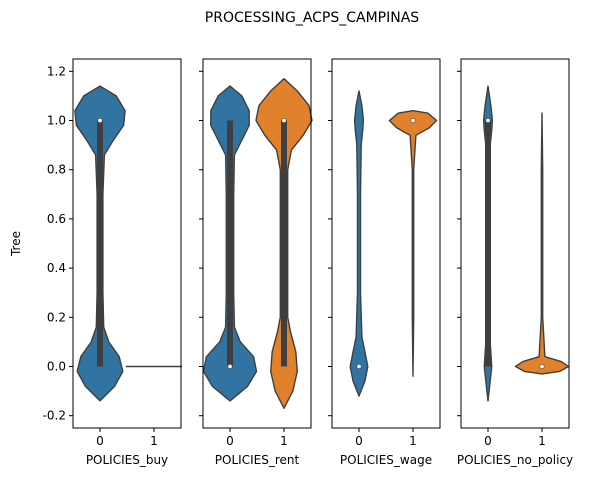 This screenshot has width=592, height=481. Describe the element at coordinates (56, 367) in the screenshot. I see `y-tick-label: 0.0` at that location.